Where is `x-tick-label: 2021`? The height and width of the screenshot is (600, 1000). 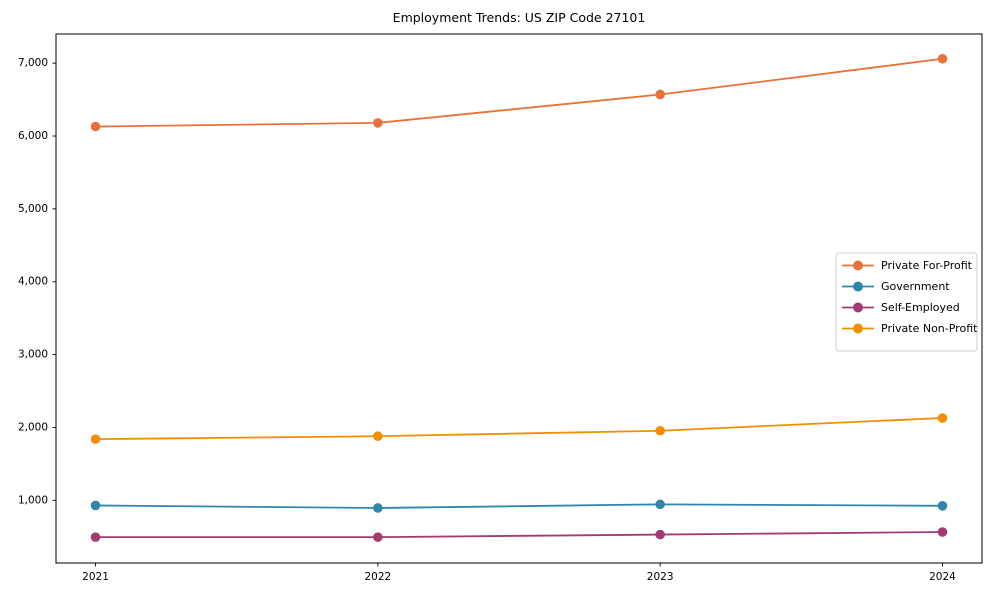 x-tick-label: 2021 is located at coordinates (95, 577).